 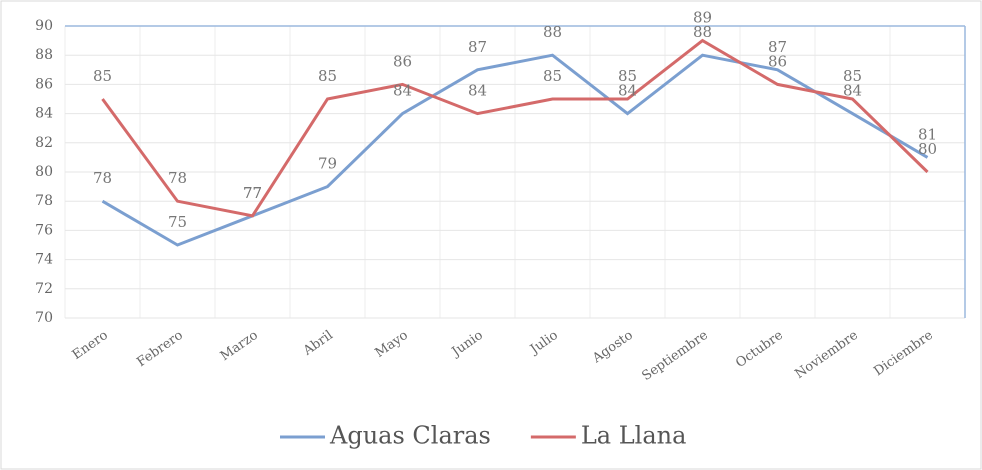 I want to click on y-tick-label: 82, so click(x=44, y=143).